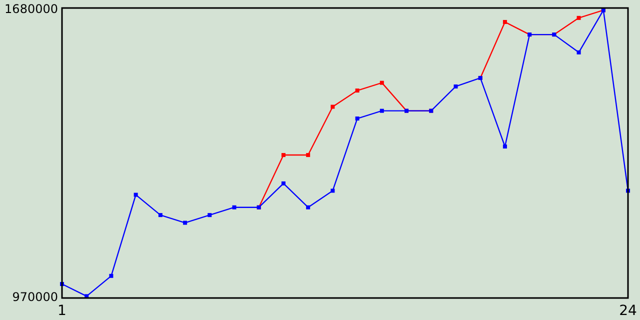 Image resolution: width=640 pixels, height=320 pixels. I want to click on y-tick-label: 1680000, so click(31, 9).